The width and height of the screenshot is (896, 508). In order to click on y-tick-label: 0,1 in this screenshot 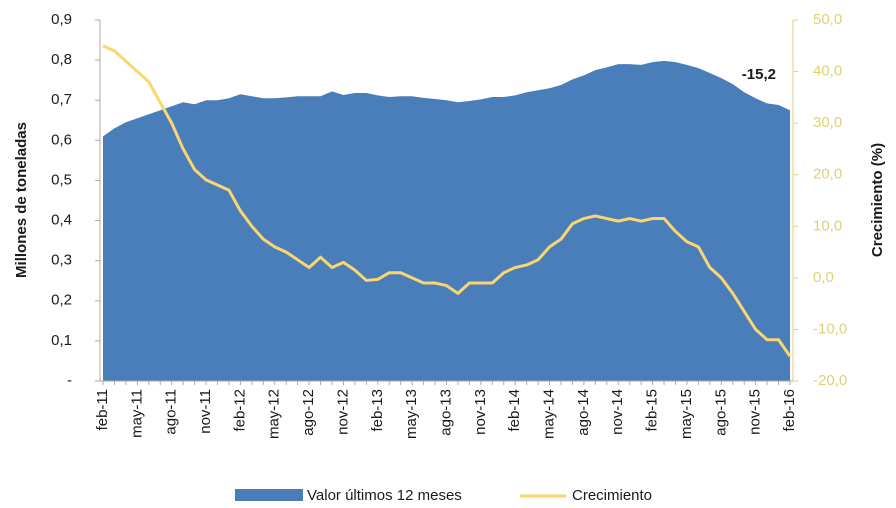, I will do `click(61, 340)`.